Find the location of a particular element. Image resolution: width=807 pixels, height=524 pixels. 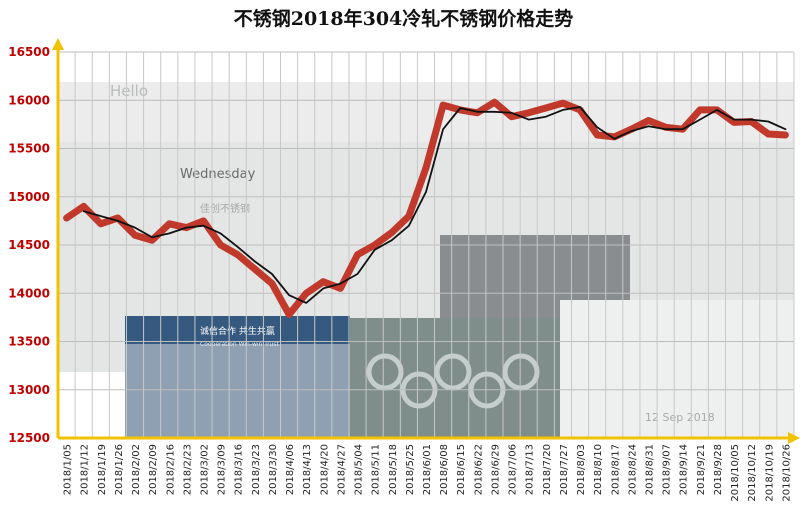

watermark-text: Cooperation Win-win Trust is located at coordinates (239, 344).